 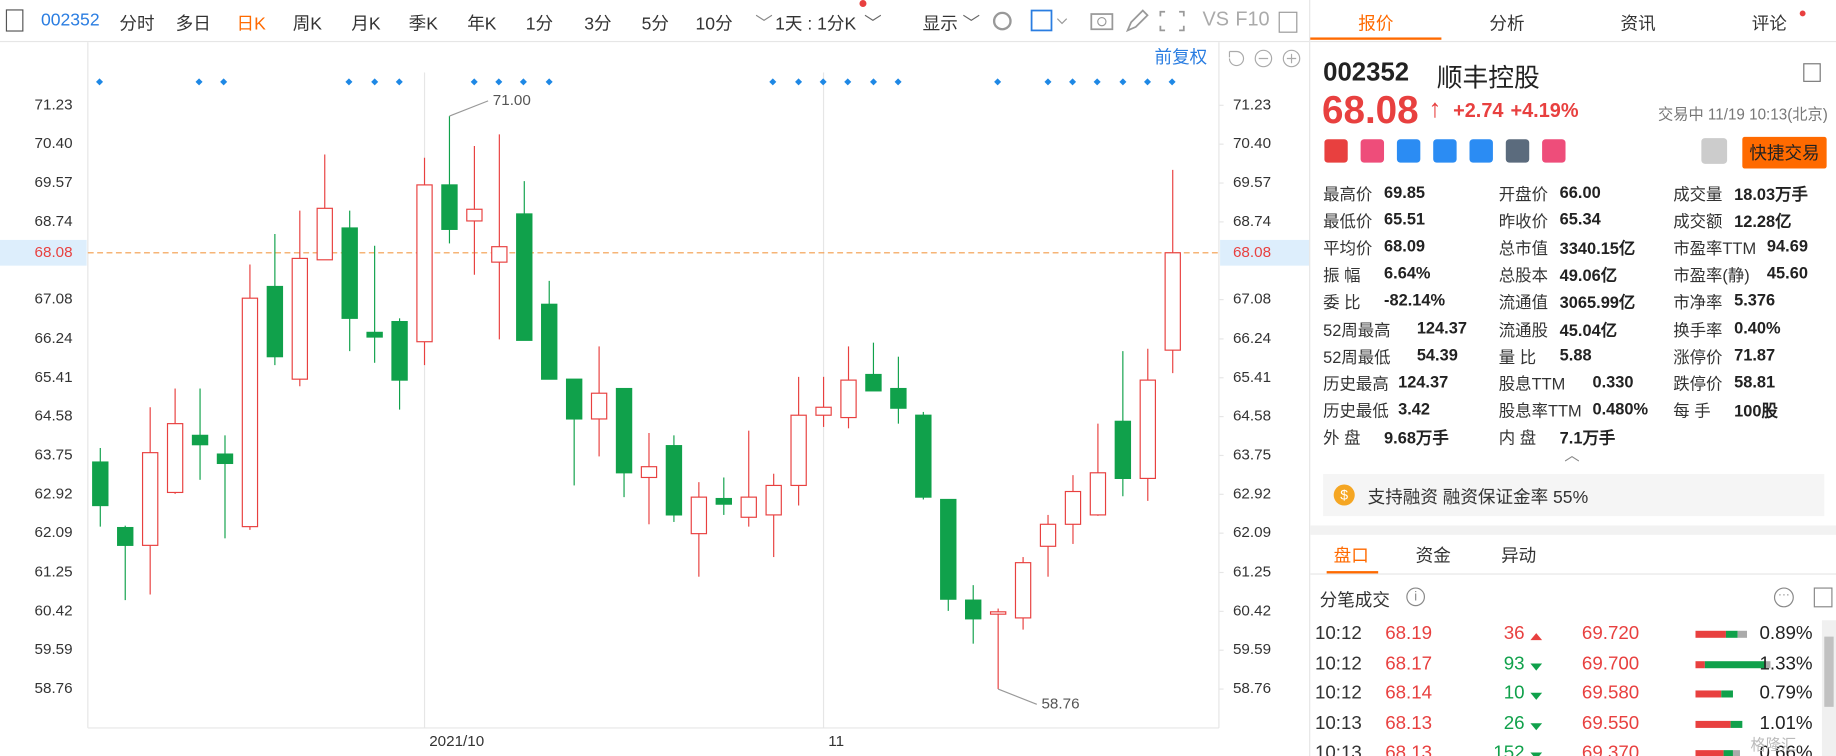 What do you see at coordinates (512, 100) in the screenshot?
I see `annotation-label: 71.00` at bounding box center [512, 100].